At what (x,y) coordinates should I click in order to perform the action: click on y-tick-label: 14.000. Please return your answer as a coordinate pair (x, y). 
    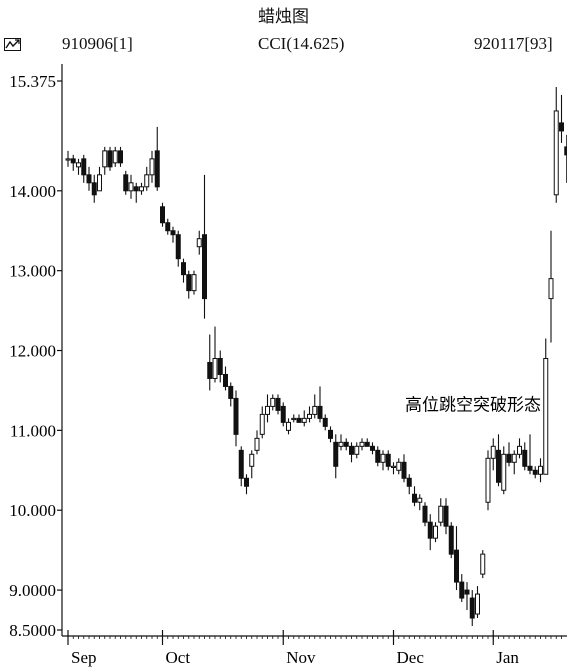
    Looking at the image, I should click on (32, 191).